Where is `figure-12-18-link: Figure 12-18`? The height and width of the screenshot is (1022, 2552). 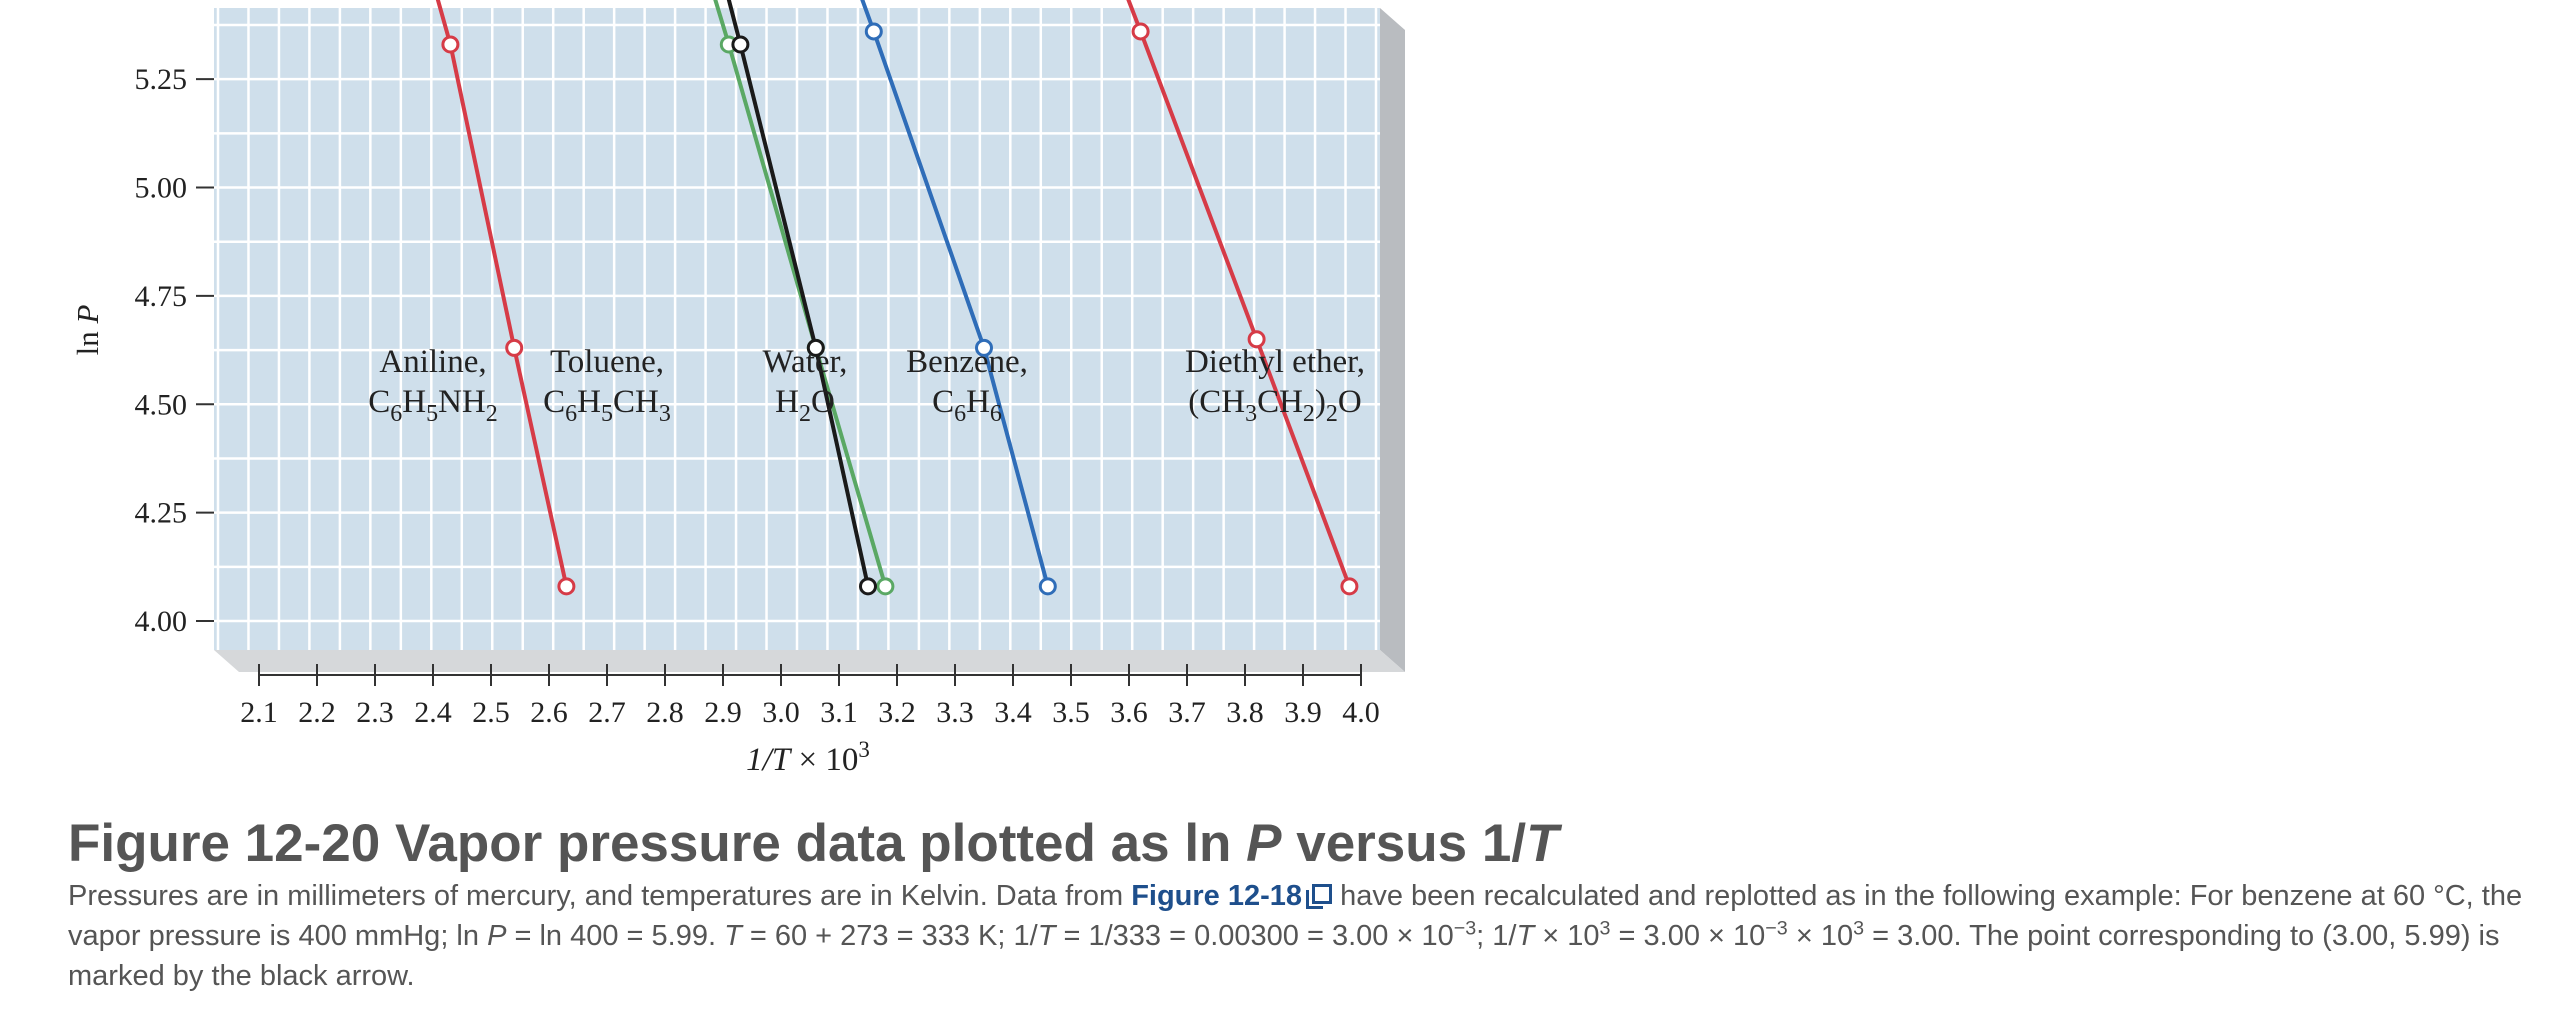 figure-12-18-link: Figure 12-18 is located at coordinates (1232, 896).